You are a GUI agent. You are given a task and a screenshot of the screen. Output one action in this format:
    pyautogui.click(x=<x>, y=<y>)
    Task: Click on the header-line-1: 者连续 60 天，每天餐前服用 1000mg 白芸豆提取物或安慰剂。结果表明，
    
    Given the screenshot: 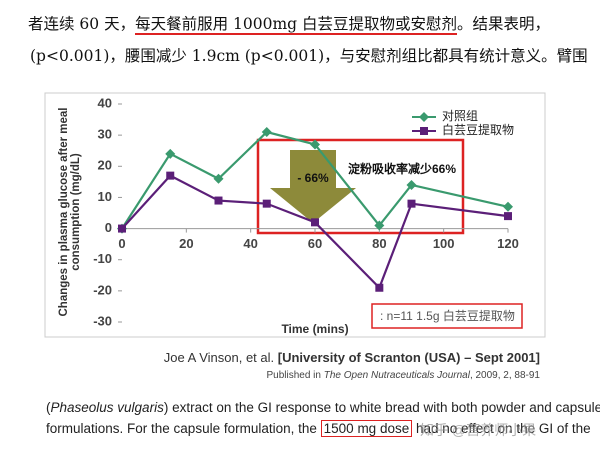 What is the action you would take?
    pyautogui.click(x=289, y=23)
    